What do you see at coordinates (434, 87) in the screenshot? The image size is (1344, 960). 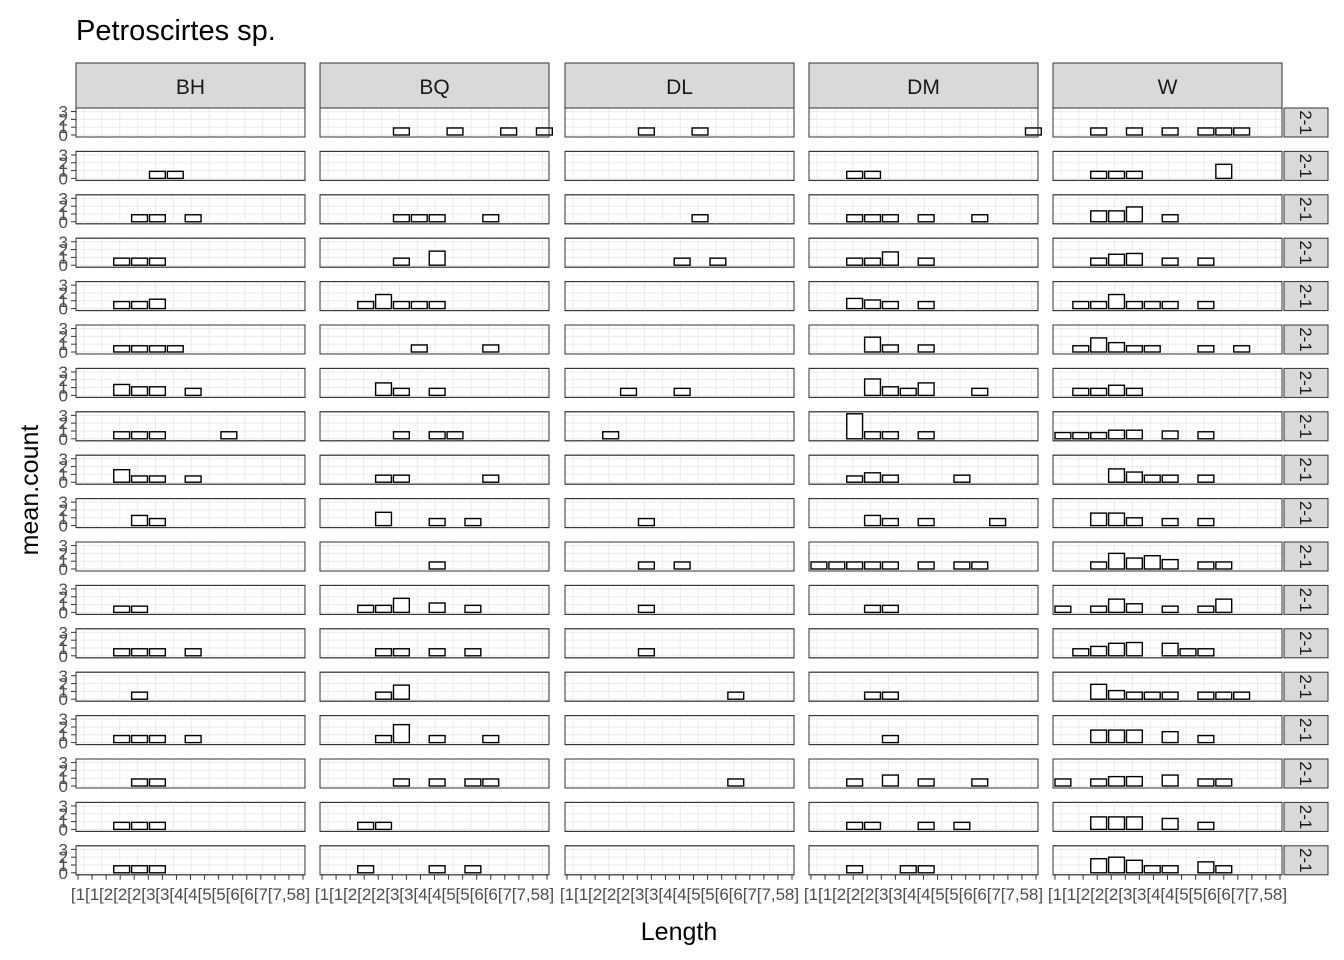 I see `column-strip-label: BQ` at bounding box center [434, 87].